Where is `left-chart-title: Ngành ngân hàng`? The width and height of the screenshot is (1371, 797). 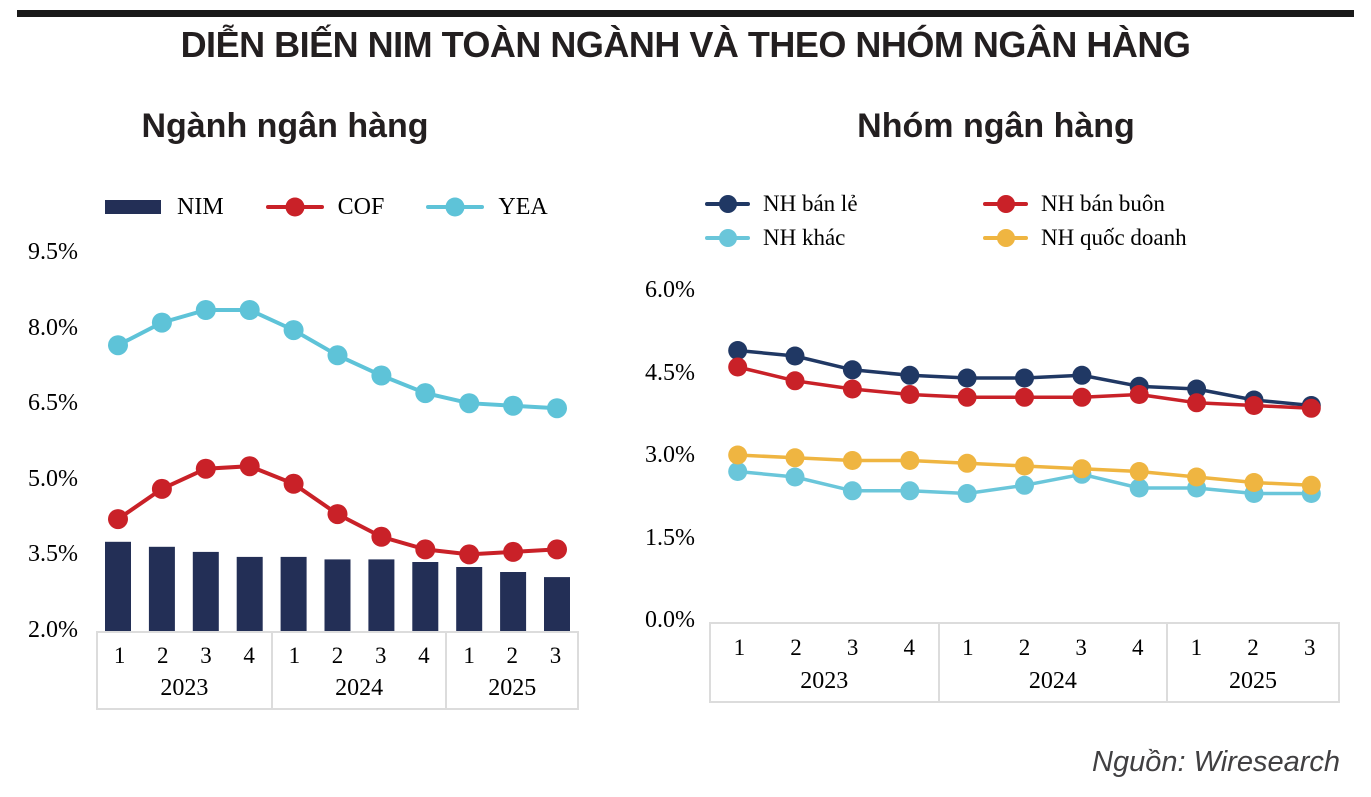
left-chart-title: Ngành ngân hàng is located at coordinates (285, 126).